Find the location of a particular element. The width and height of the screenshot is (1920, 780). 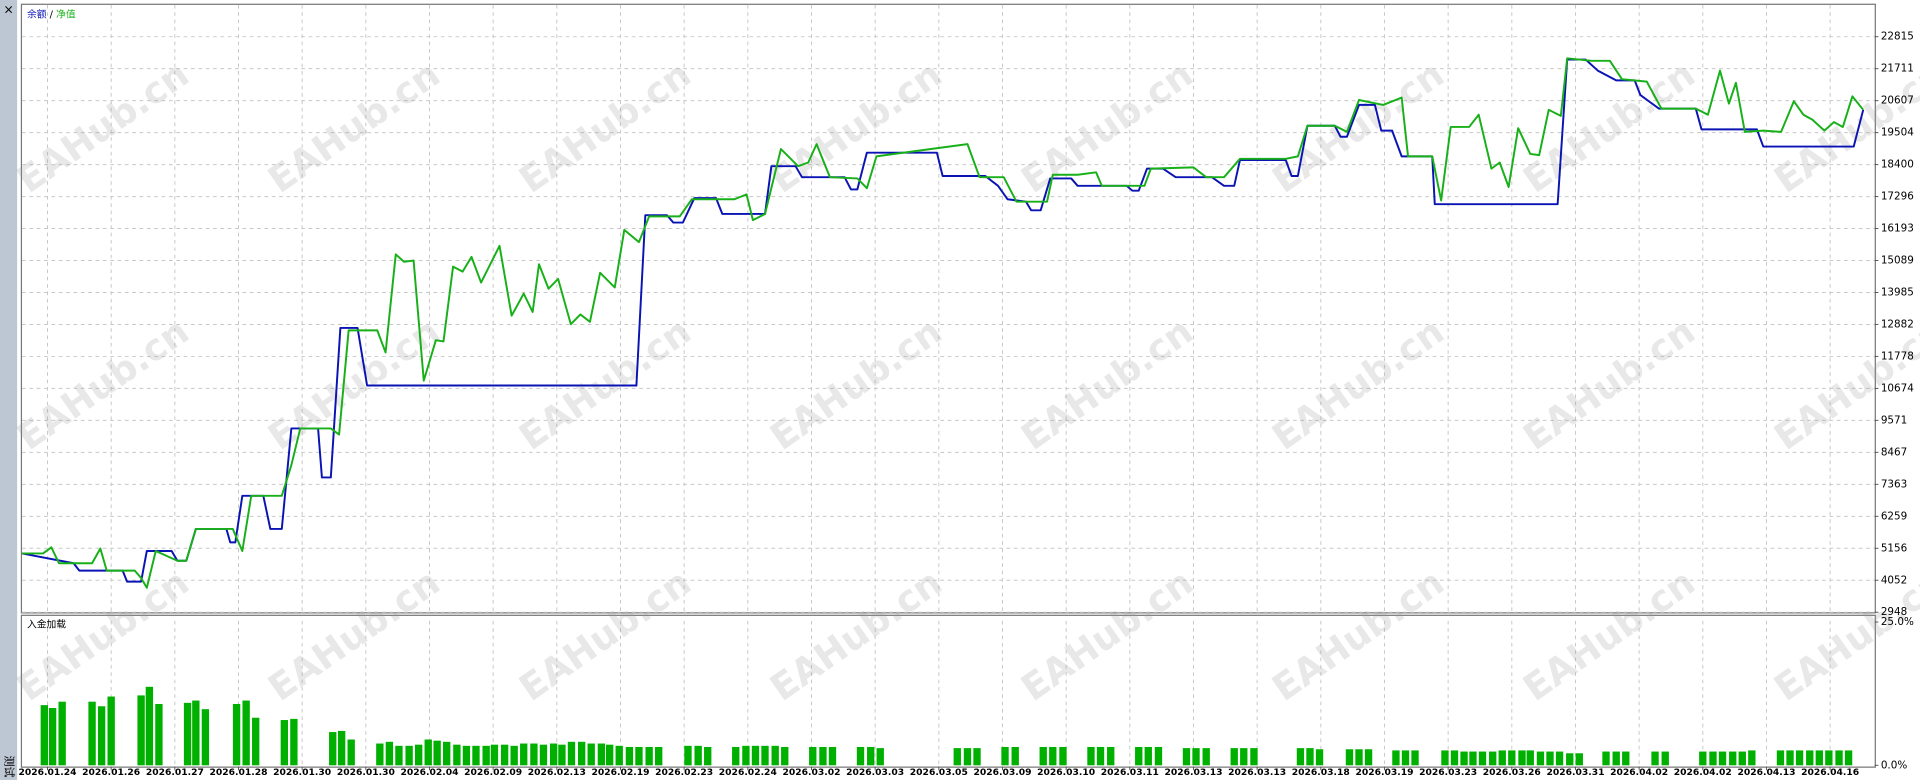

y-tick-label: 22815 is located at coordinates (1897, 37).